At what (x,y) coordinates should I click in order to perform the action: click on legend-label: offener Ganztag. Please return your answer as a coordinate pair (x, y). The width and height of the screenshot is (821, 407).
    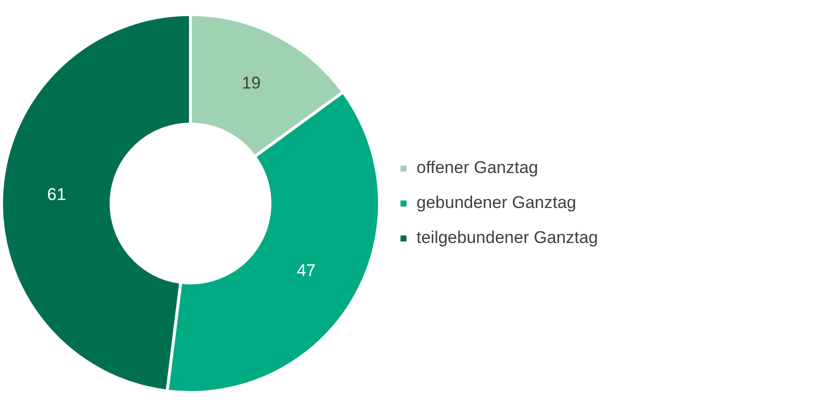
    Looking at the image, I should click on (477, 168).